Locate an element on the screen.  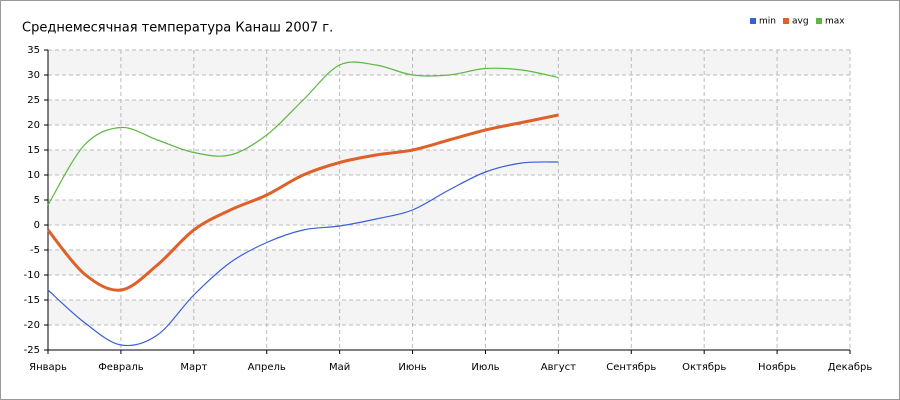
y-tick-label: 35 is located at coordinates (33, 50).